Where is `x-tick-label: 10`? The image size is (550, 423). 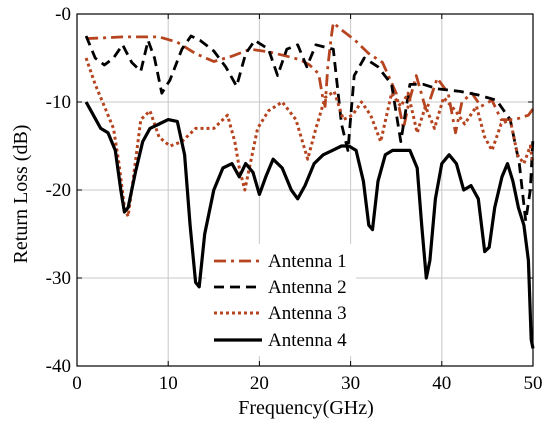 x-tick-label: 10 is located at coordinates (168, 383).